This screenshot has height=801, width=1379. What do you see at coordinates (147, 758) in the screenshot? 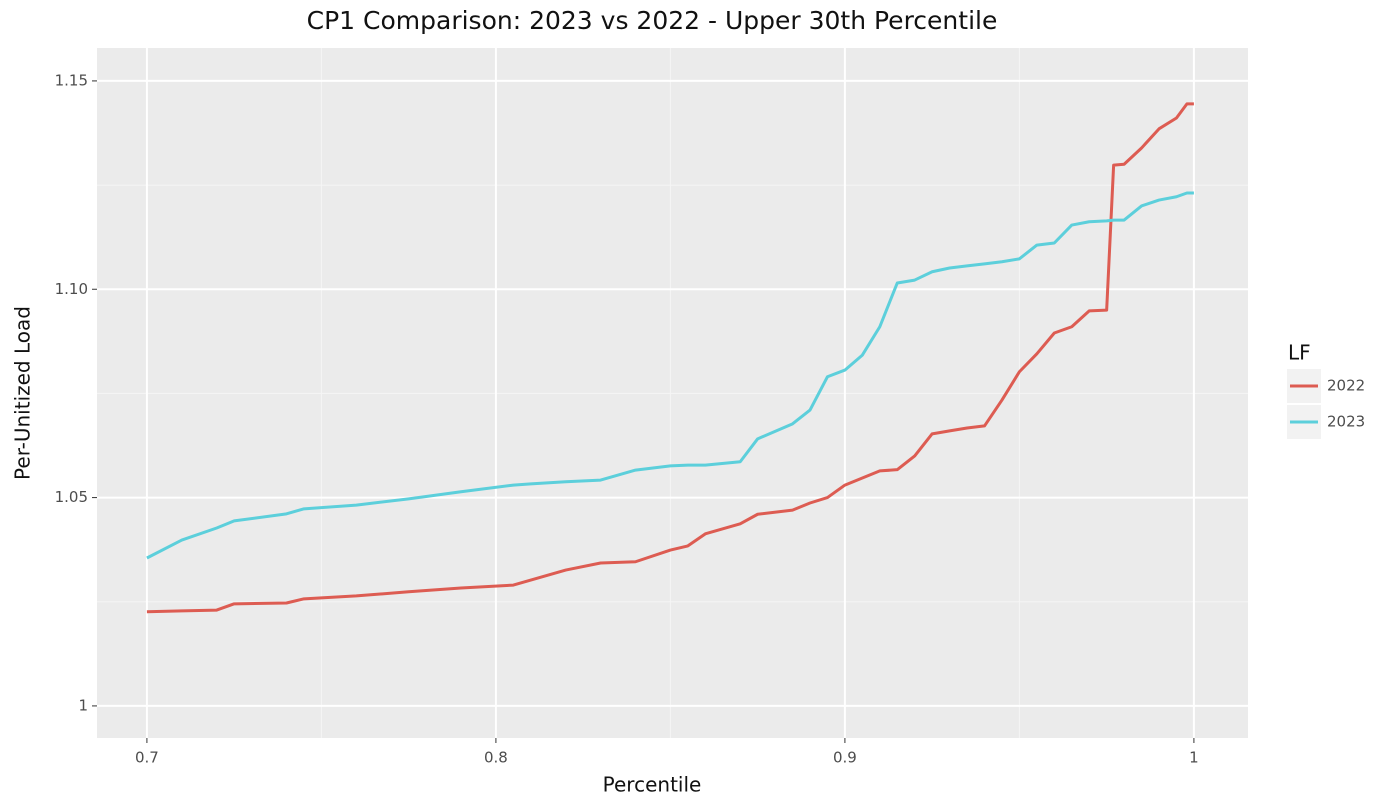
I see `x-tick-label: 0.7` at bounding box center [147, 758].